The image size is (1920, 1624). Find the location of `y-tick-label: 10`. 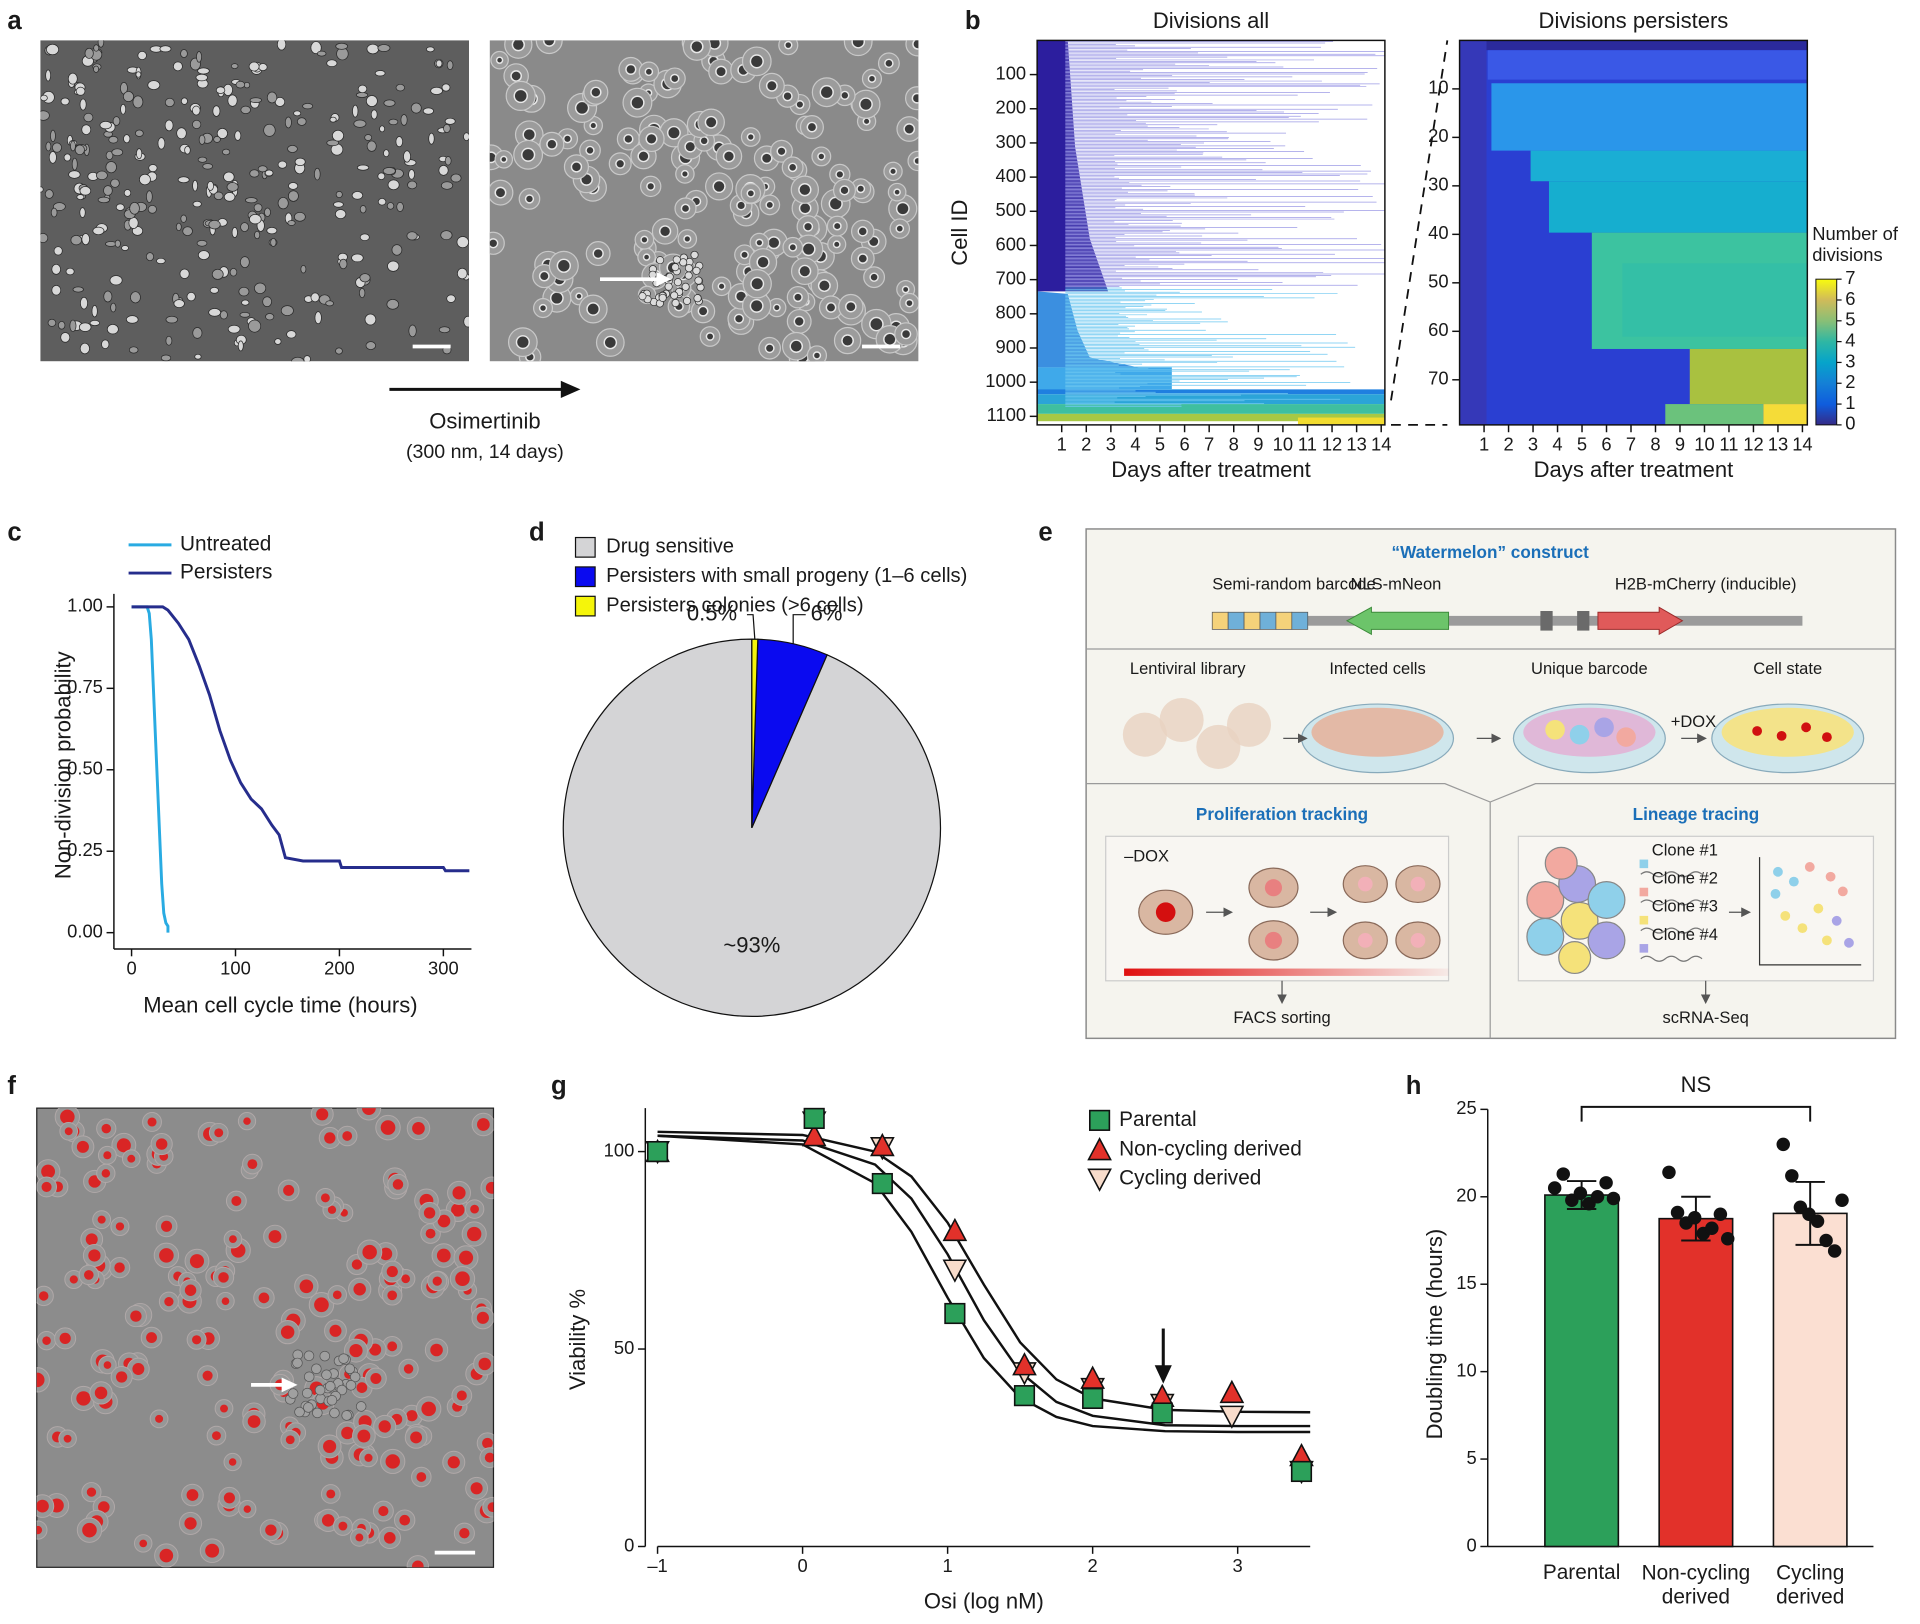

y-tick-label: 10 is located at coordinates (1466, 1369).